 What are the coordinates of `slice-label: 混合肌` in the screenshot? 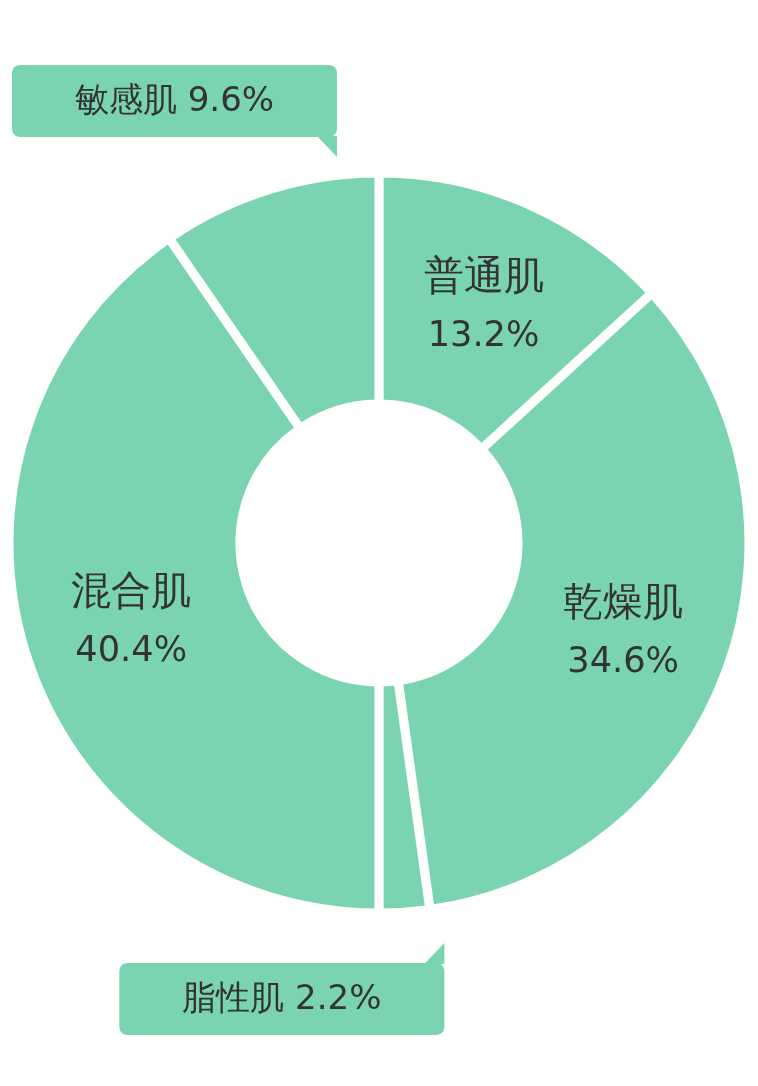 It's located at (131, 590).